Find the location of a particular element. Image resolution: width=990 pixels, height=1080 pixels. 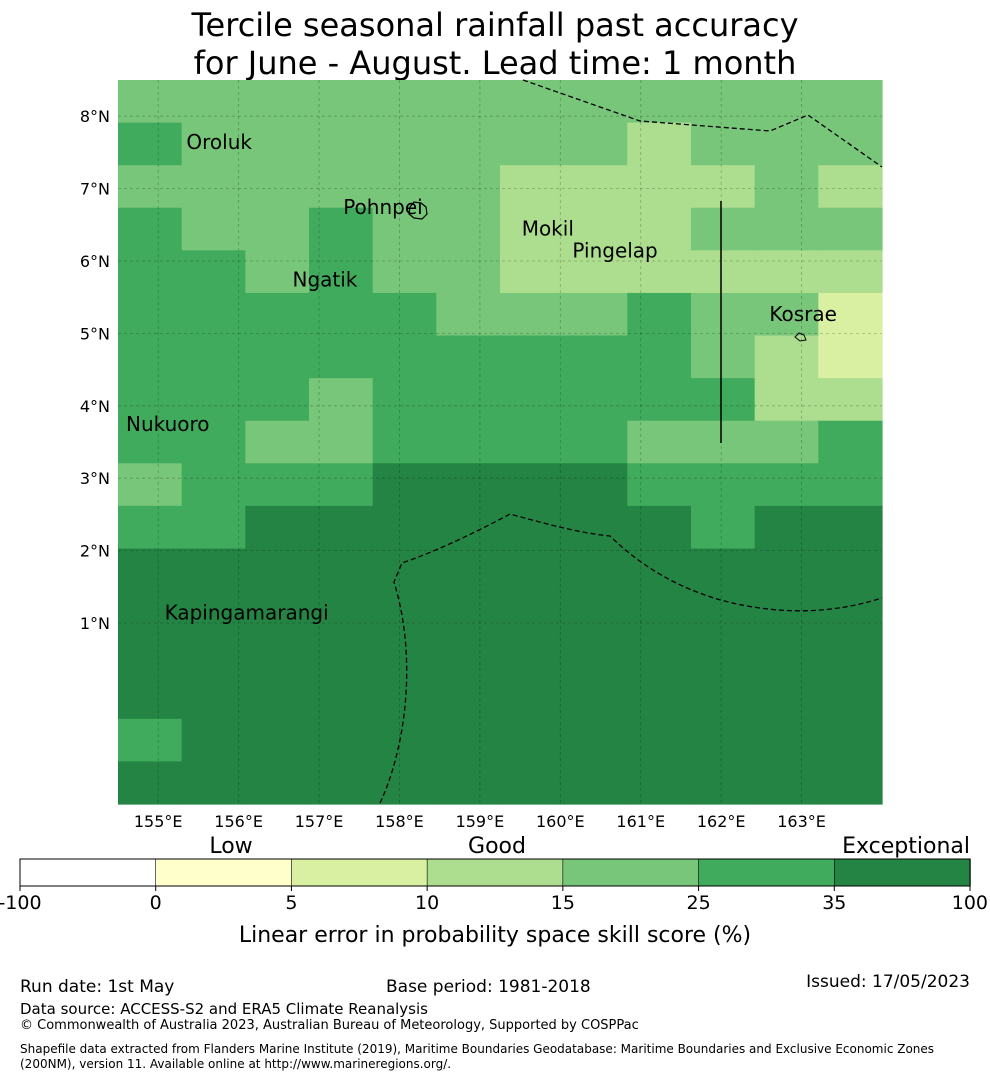

category-label-low: Low is located at coordinates (230, 846).